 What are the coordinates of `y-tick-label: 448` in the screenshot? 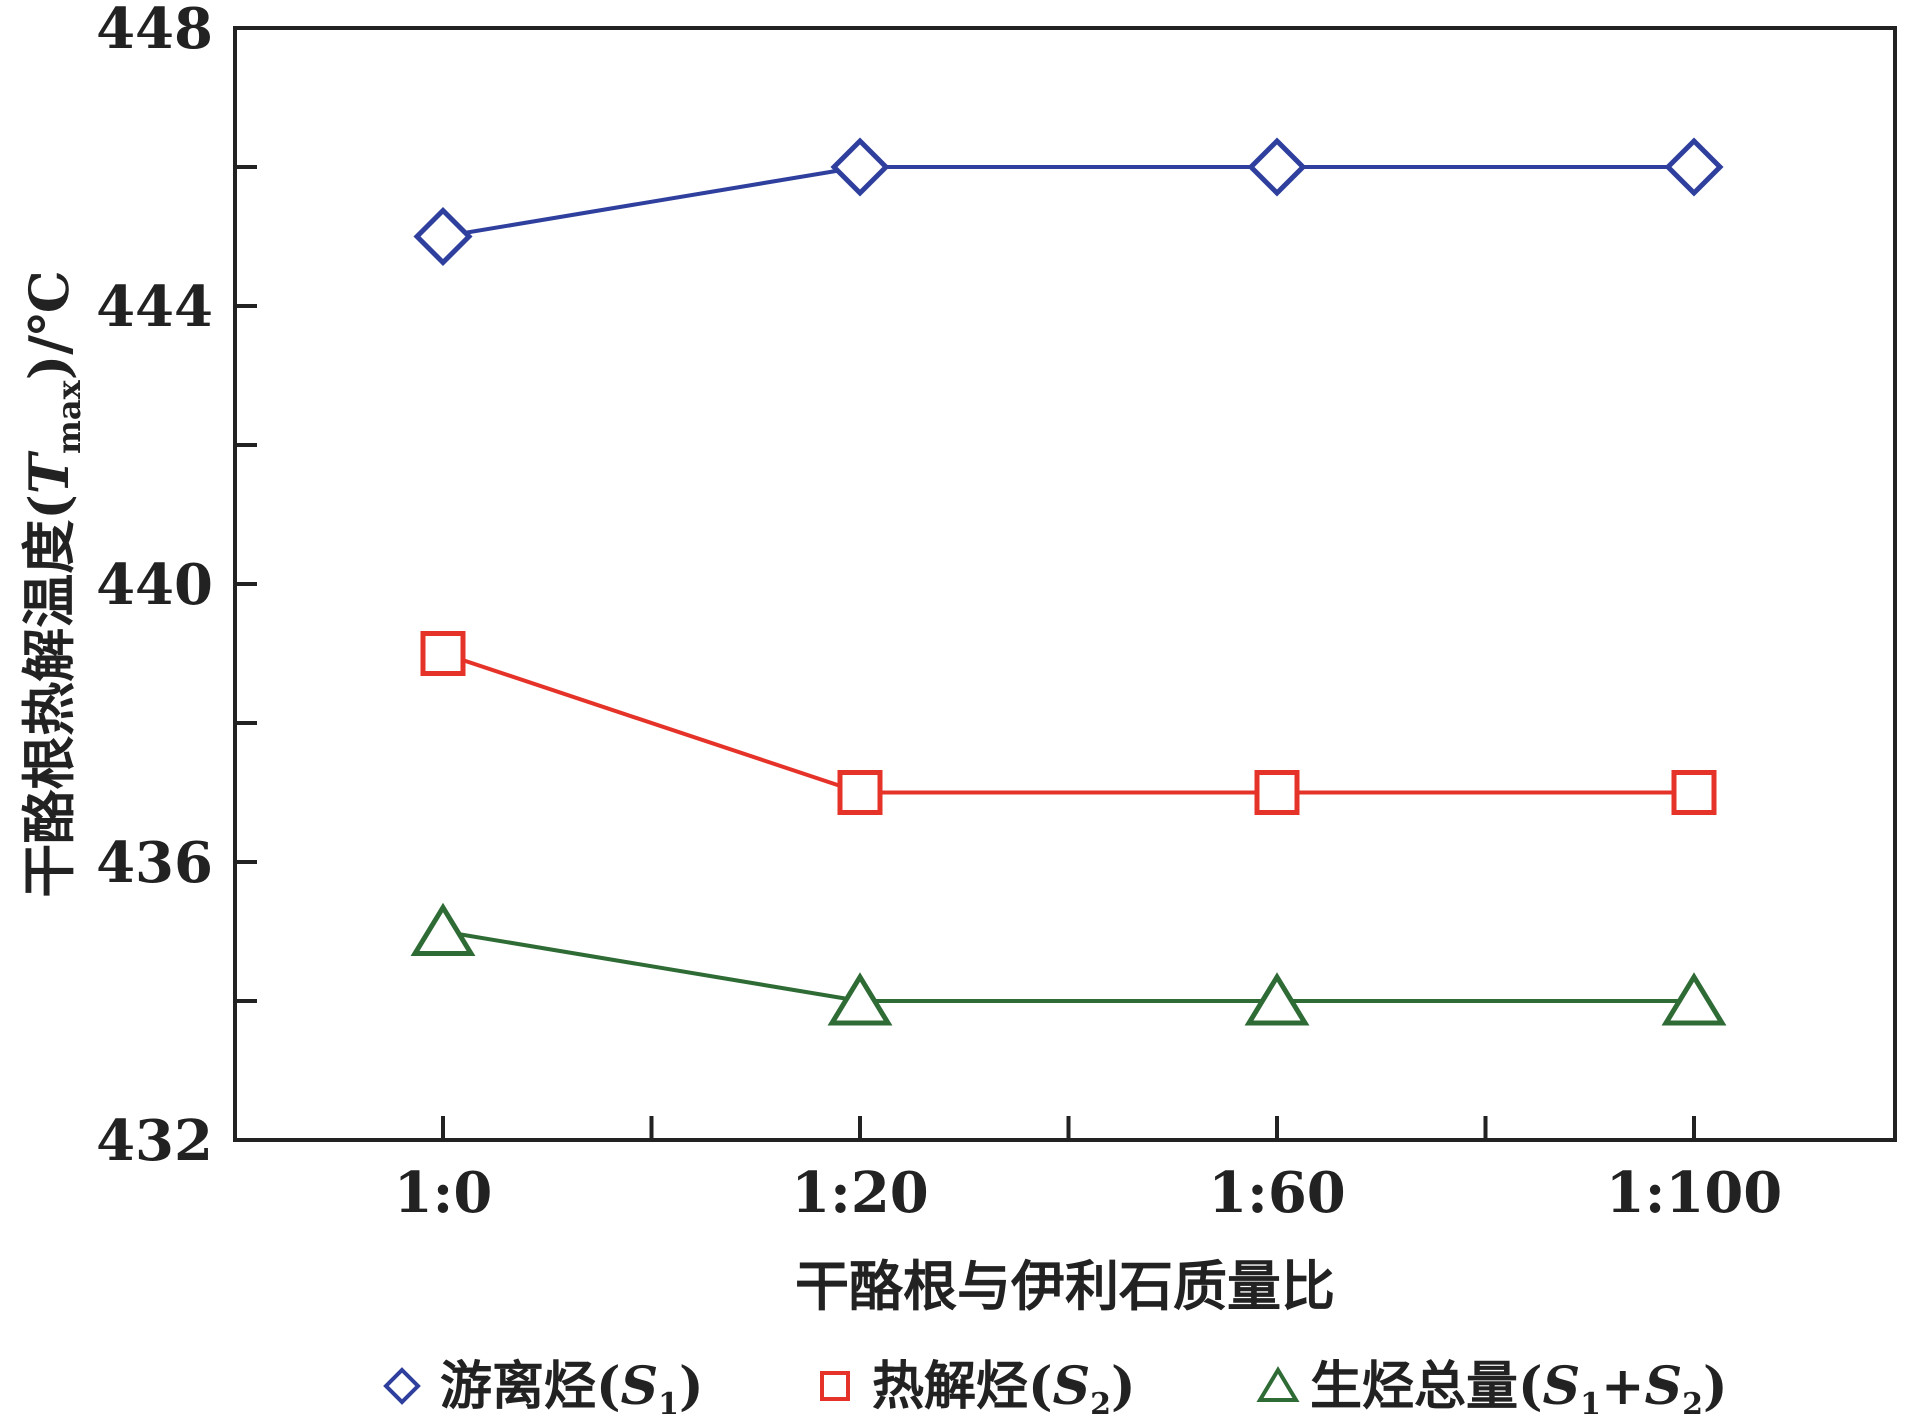 It's located at (154, 31).